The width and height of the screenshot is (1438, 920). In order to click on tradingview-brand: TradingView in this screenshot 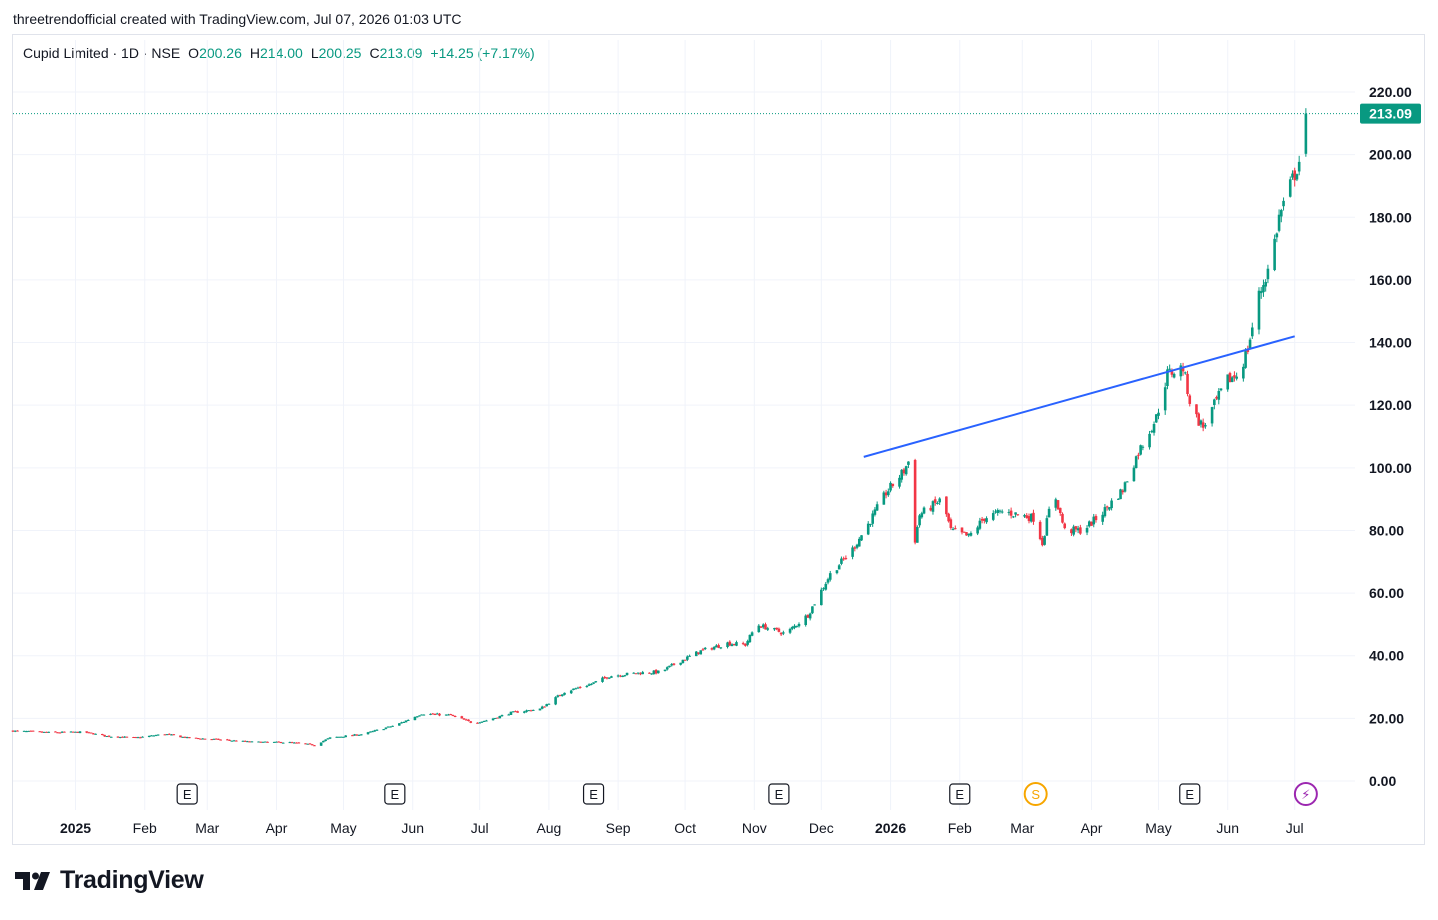, I will do `click(109, 880)`.